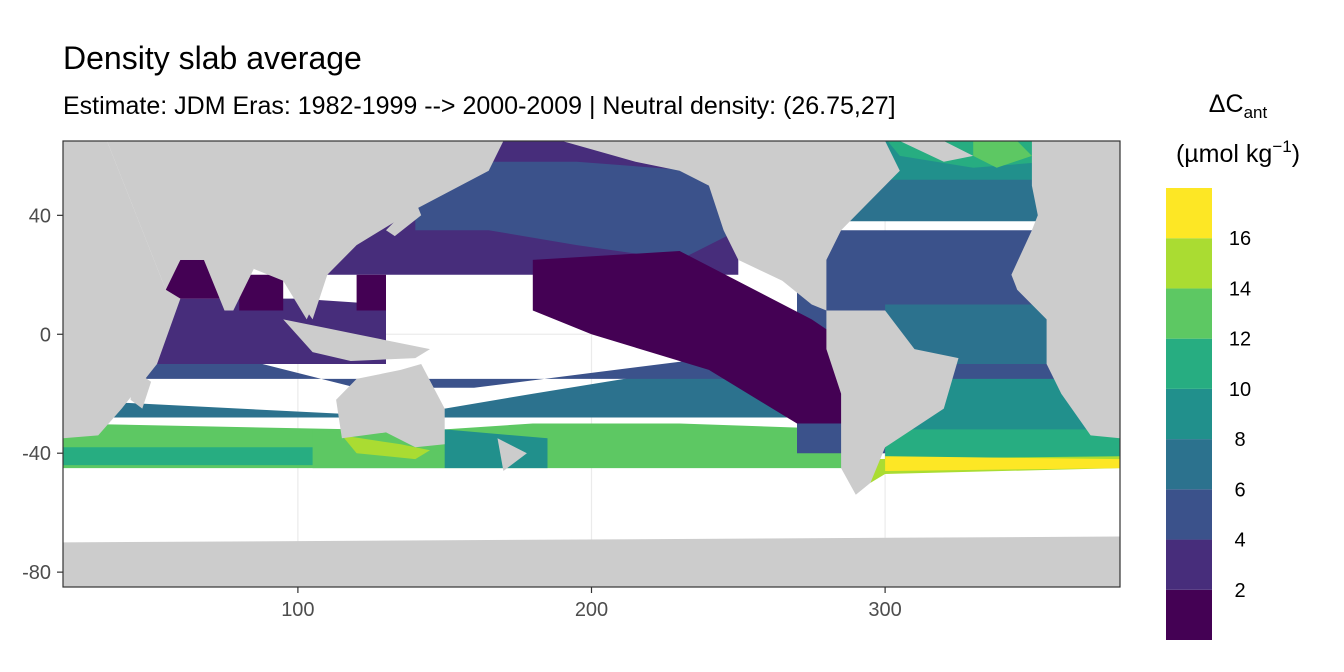 The height and width of the screenshot is (672, 1344). I want to click on legend-title: ΔCant, so click(1238, 106).